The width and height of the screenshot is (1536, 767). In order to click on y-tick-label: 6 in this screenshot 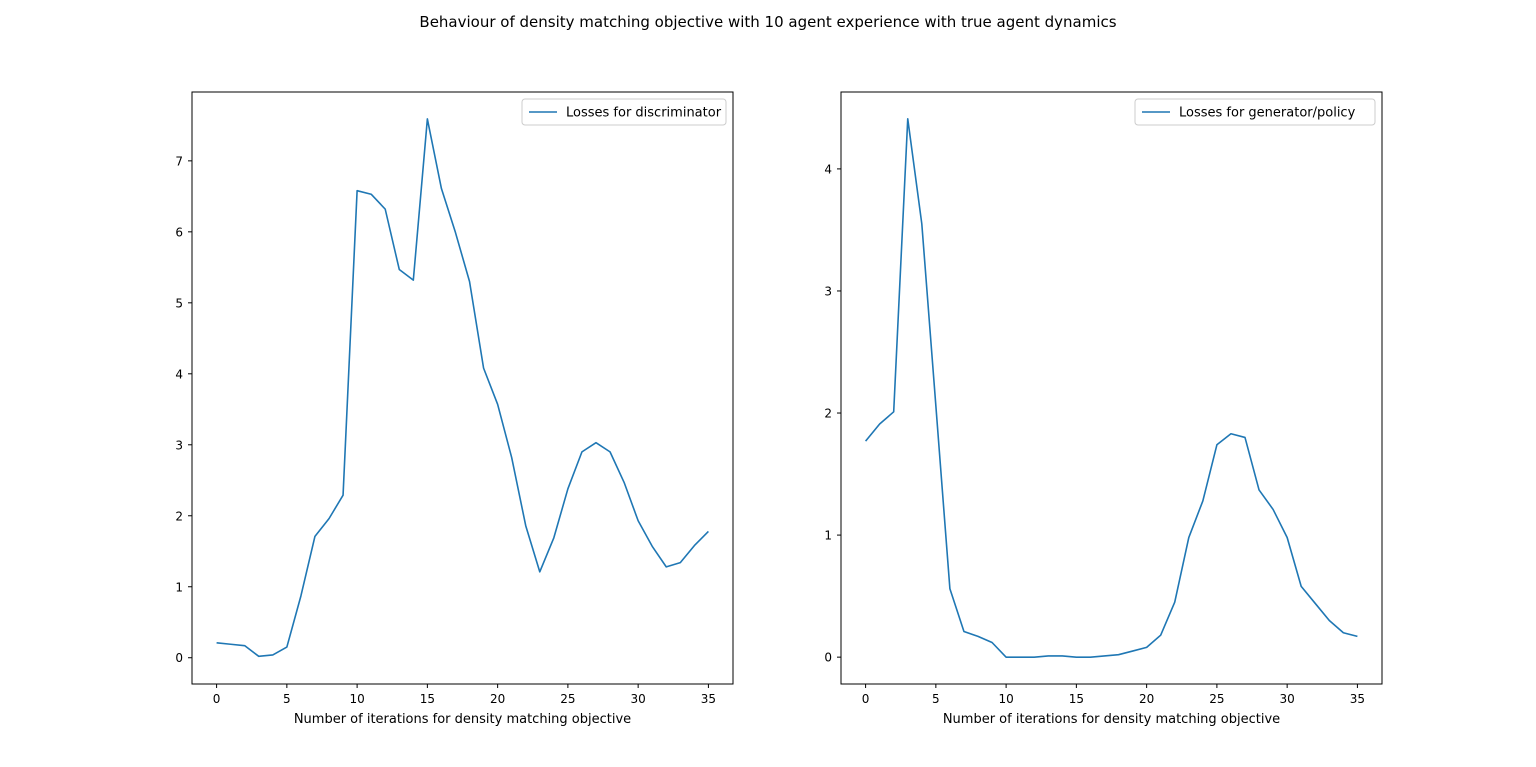, I will do `click(179, 232)`.